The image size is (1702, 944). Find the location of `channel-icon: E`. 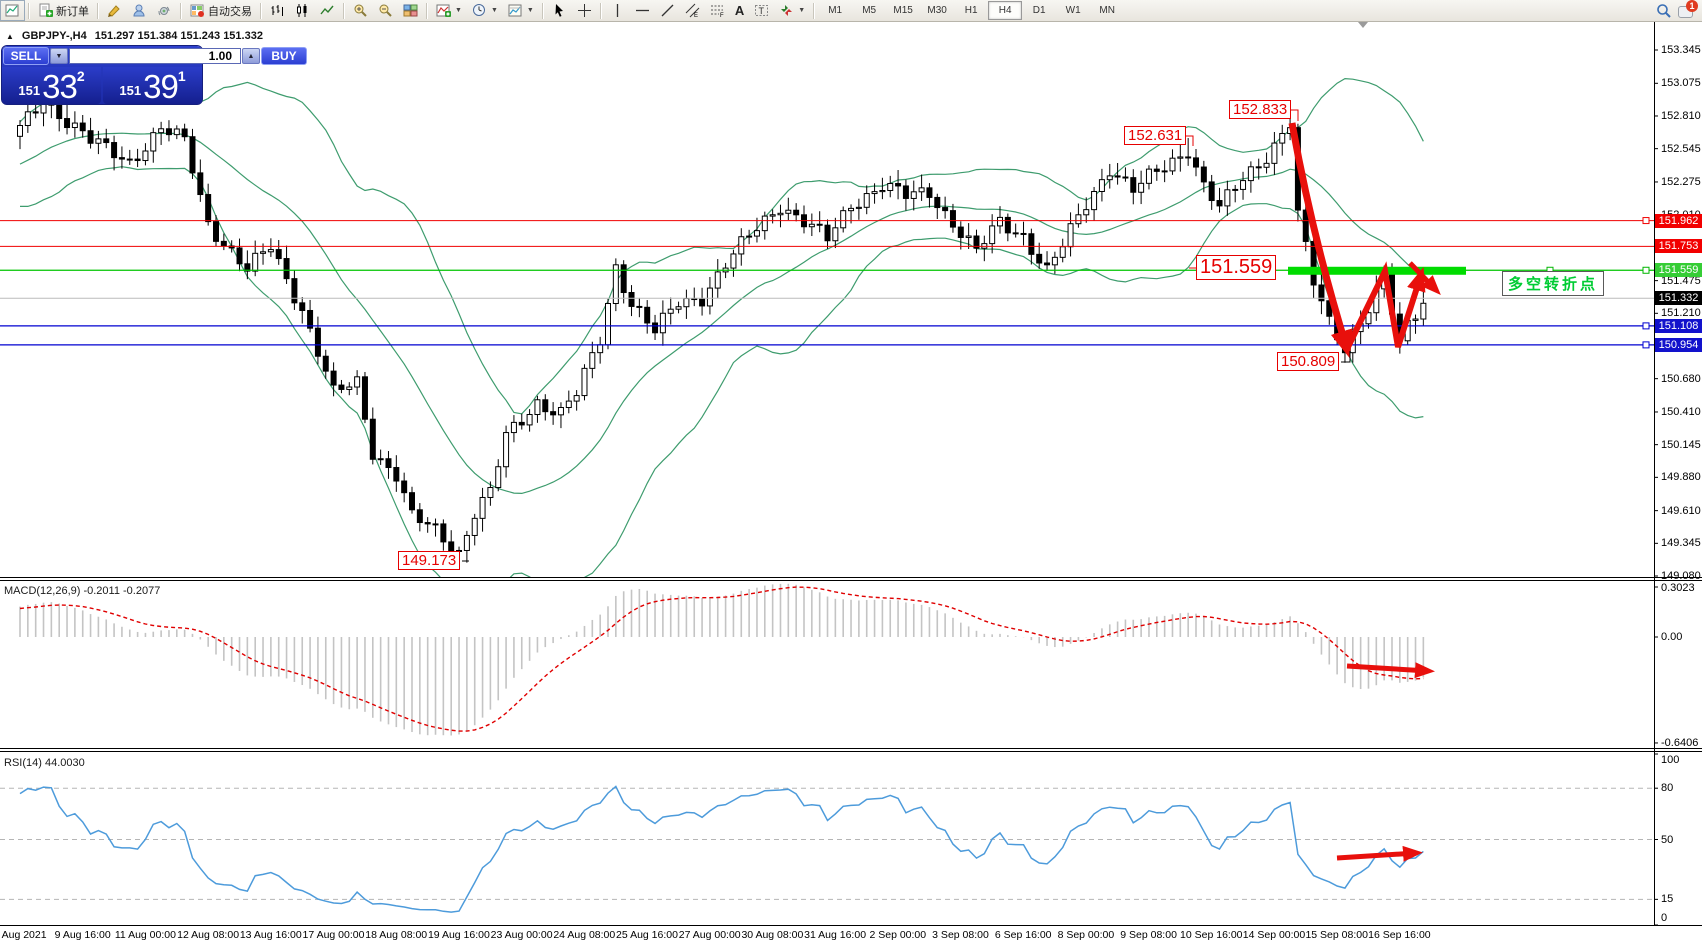

channel-icon: E is located at coordinates (692, 10).